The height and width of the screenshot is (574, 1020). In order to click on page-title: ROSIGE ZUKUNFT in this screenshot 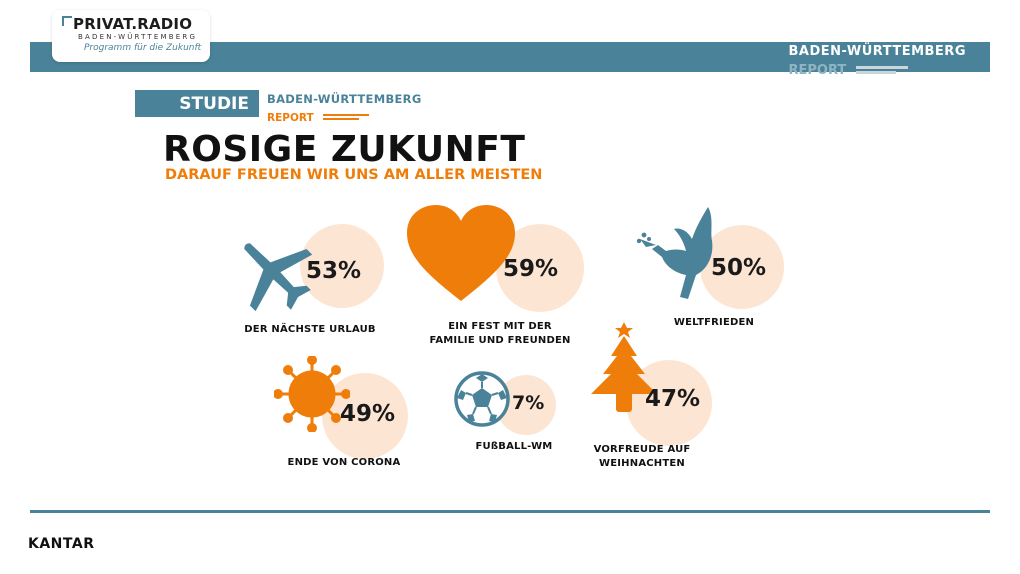, I will do `click(344, 149)`.